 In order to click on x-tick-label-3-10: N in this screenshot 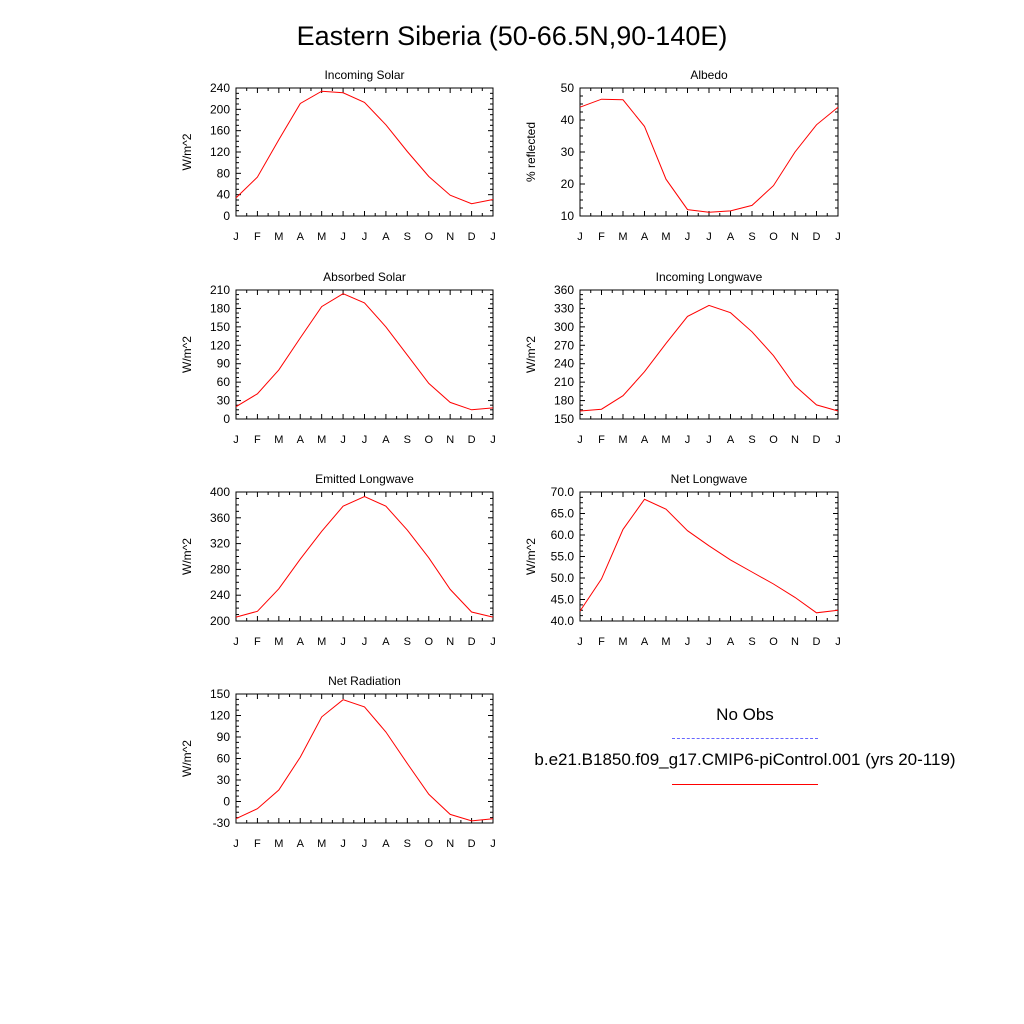, I will do `click(795, 440)`.